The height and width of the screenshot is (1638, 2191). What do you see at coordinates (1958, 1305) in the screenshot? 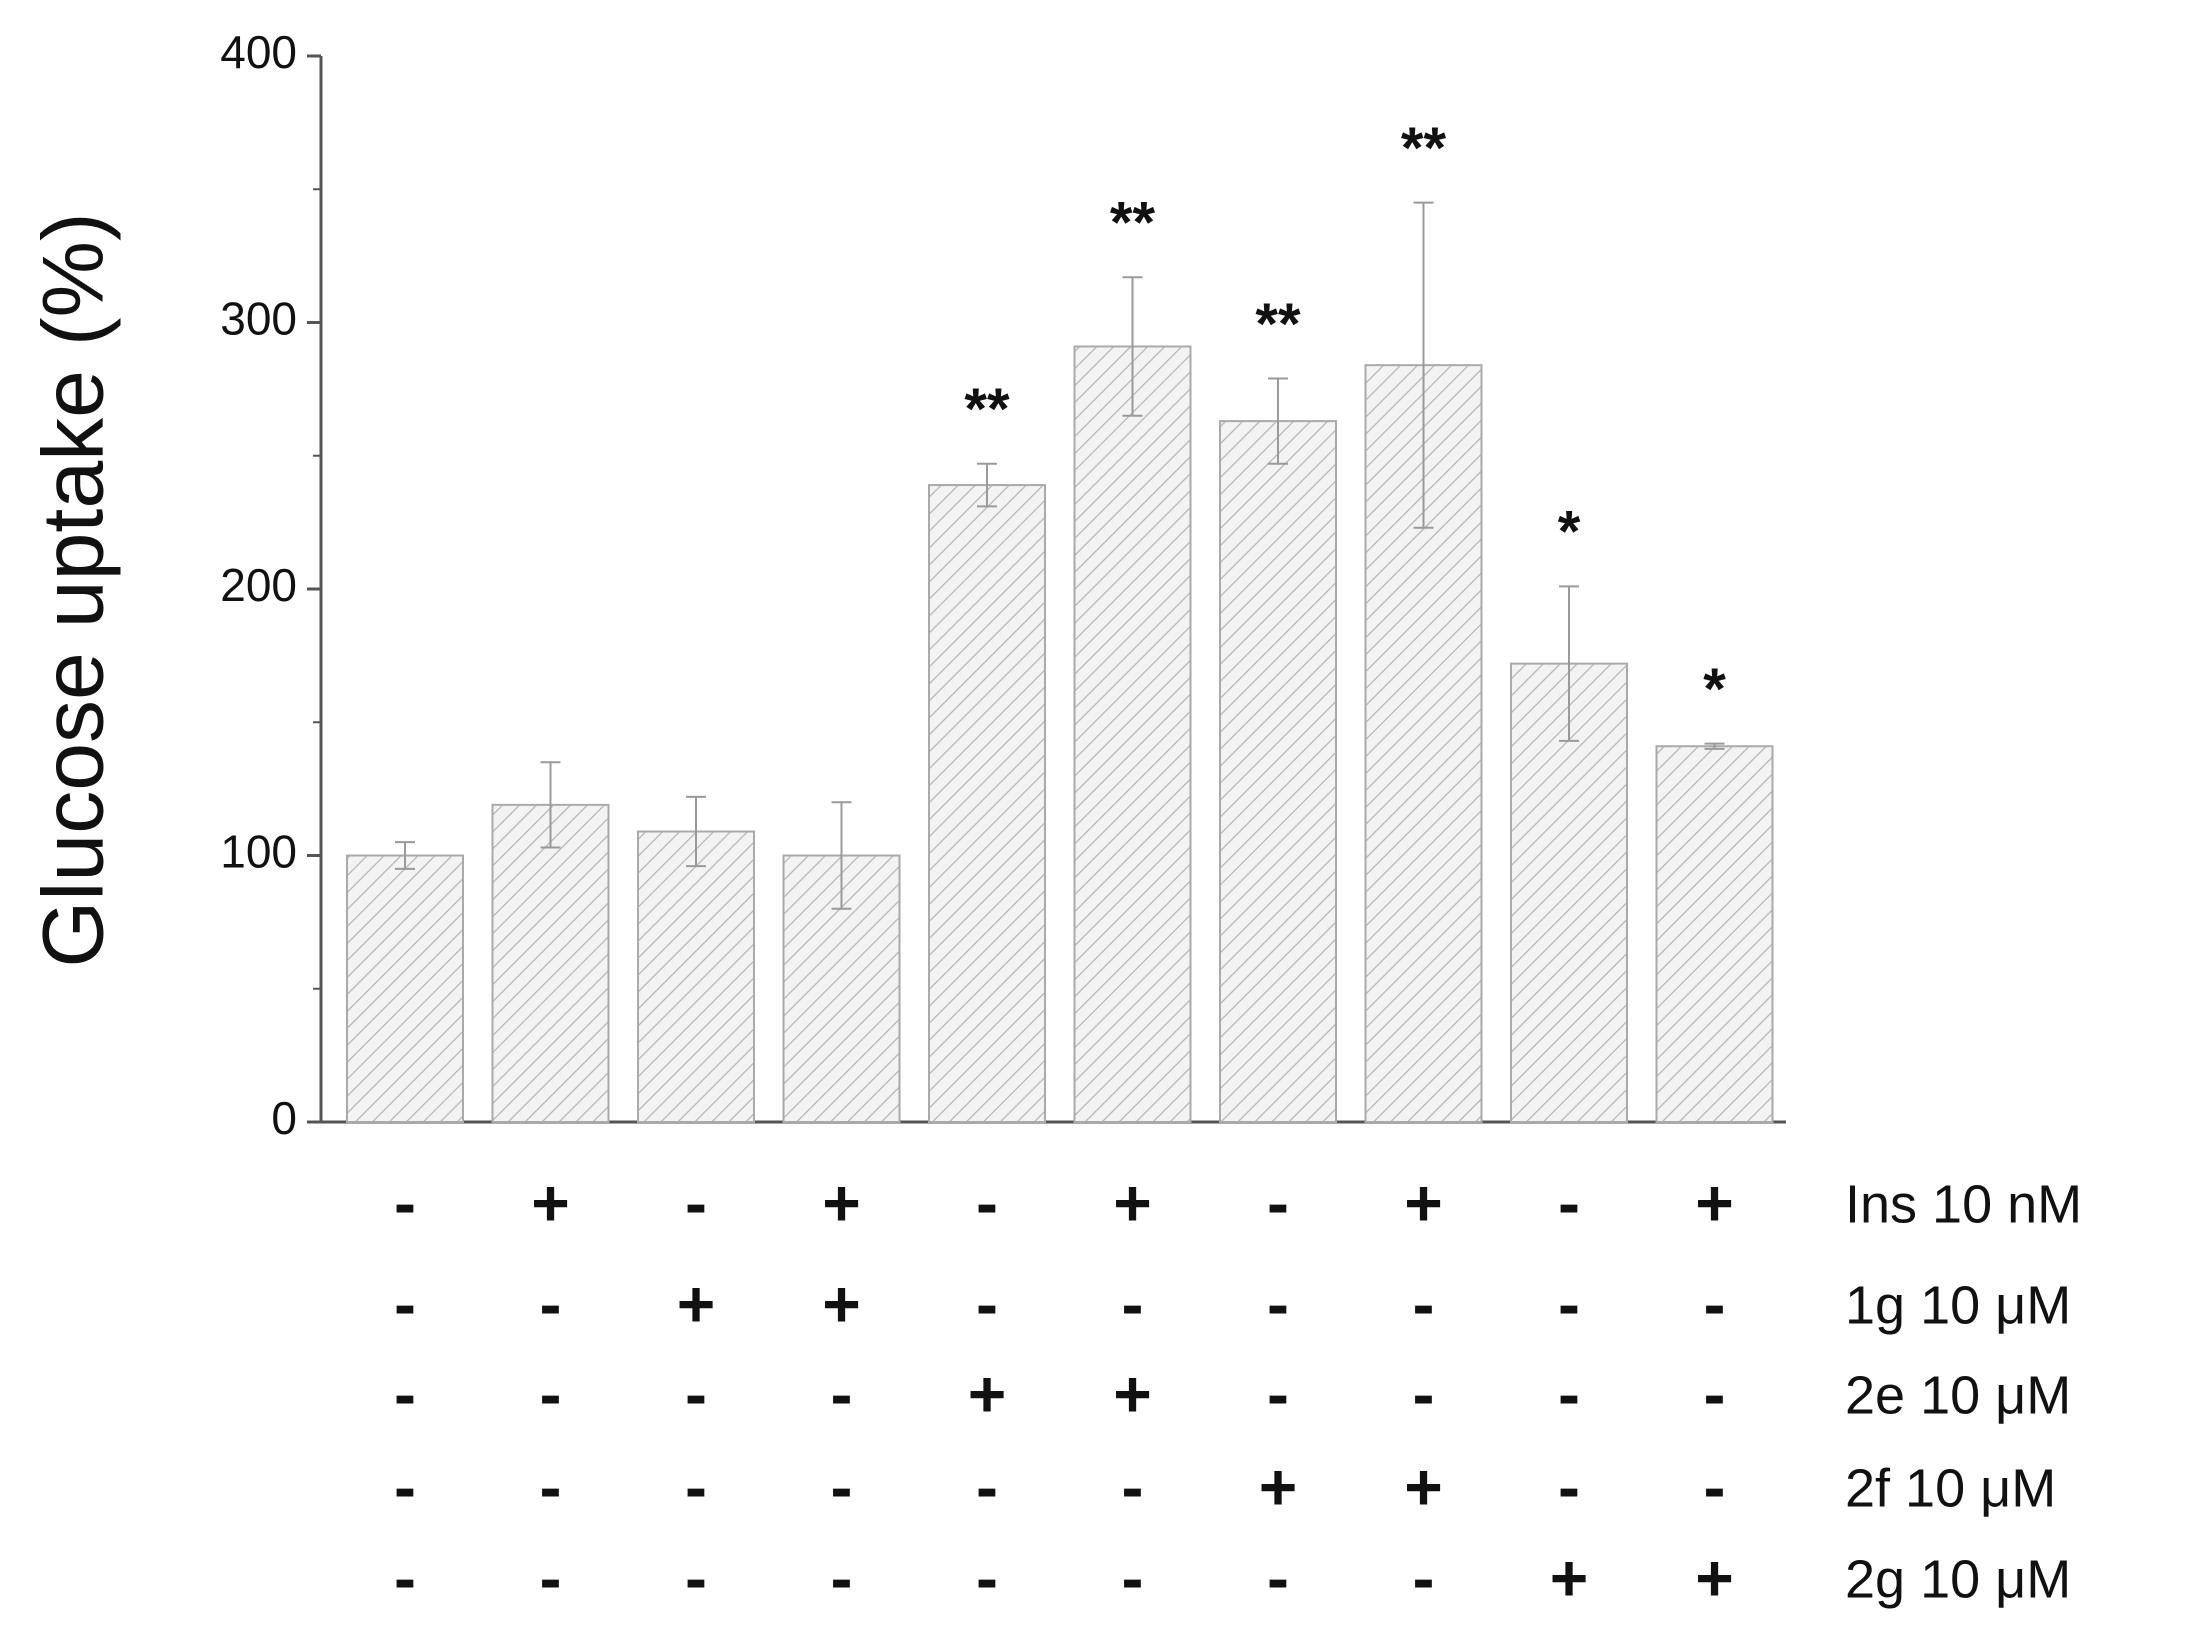
I see `treatment-label: 1g 10 μM` at bounding box center [1958, 1305].